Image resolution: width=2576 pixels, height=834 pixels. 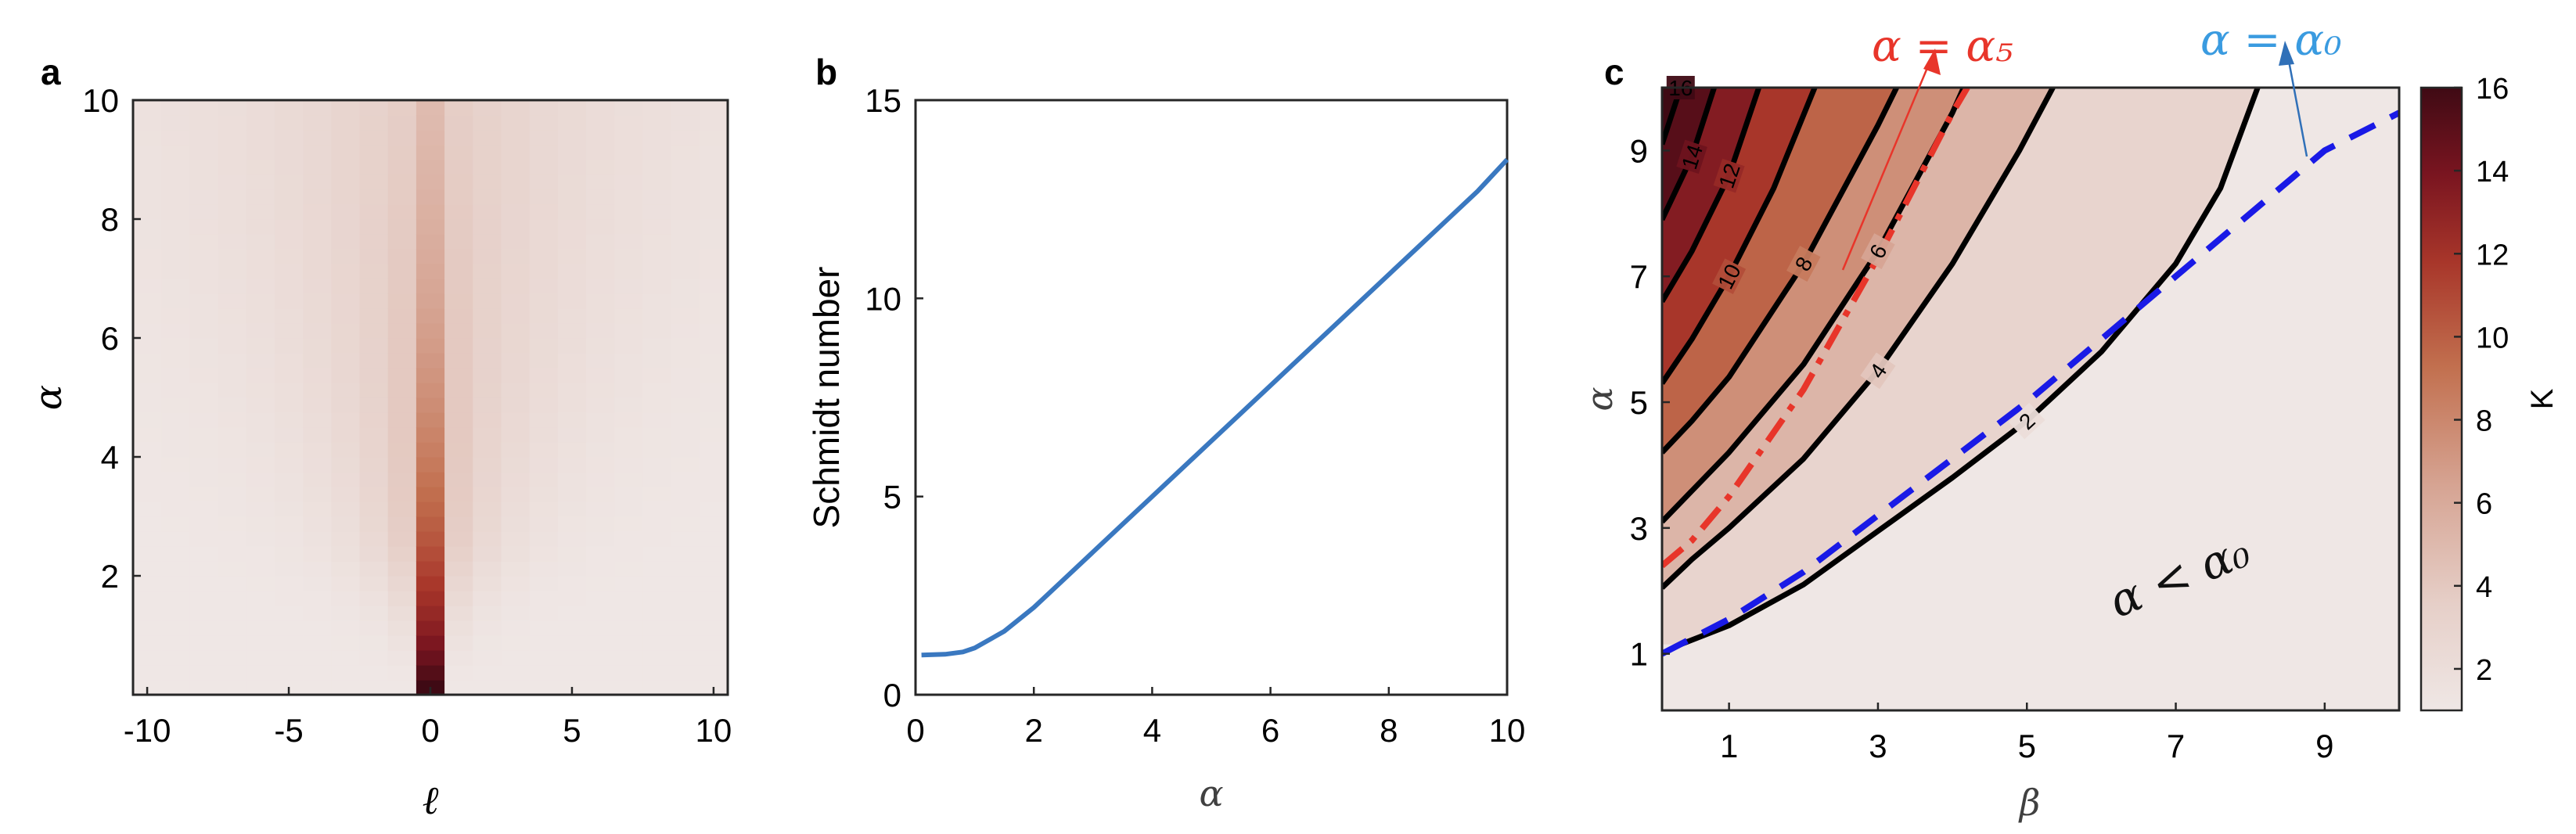 What do you see at coordinates (2482, 380) in the screenshot?
I see `colorbar-ticks: 2 4 6 8 10 12 14 16` at bounding box center [2482, 380].